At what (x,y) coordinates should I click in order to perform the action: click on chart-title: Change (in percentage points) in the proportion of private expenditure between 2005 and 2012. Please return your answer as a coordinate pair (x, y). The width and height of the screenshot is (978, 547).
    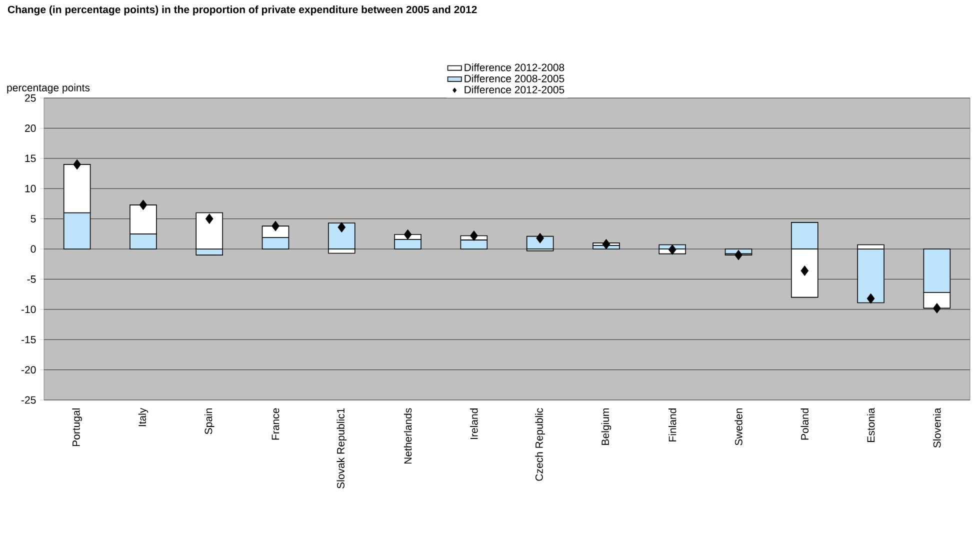
    Looking at the image, I should click on (242, 11).